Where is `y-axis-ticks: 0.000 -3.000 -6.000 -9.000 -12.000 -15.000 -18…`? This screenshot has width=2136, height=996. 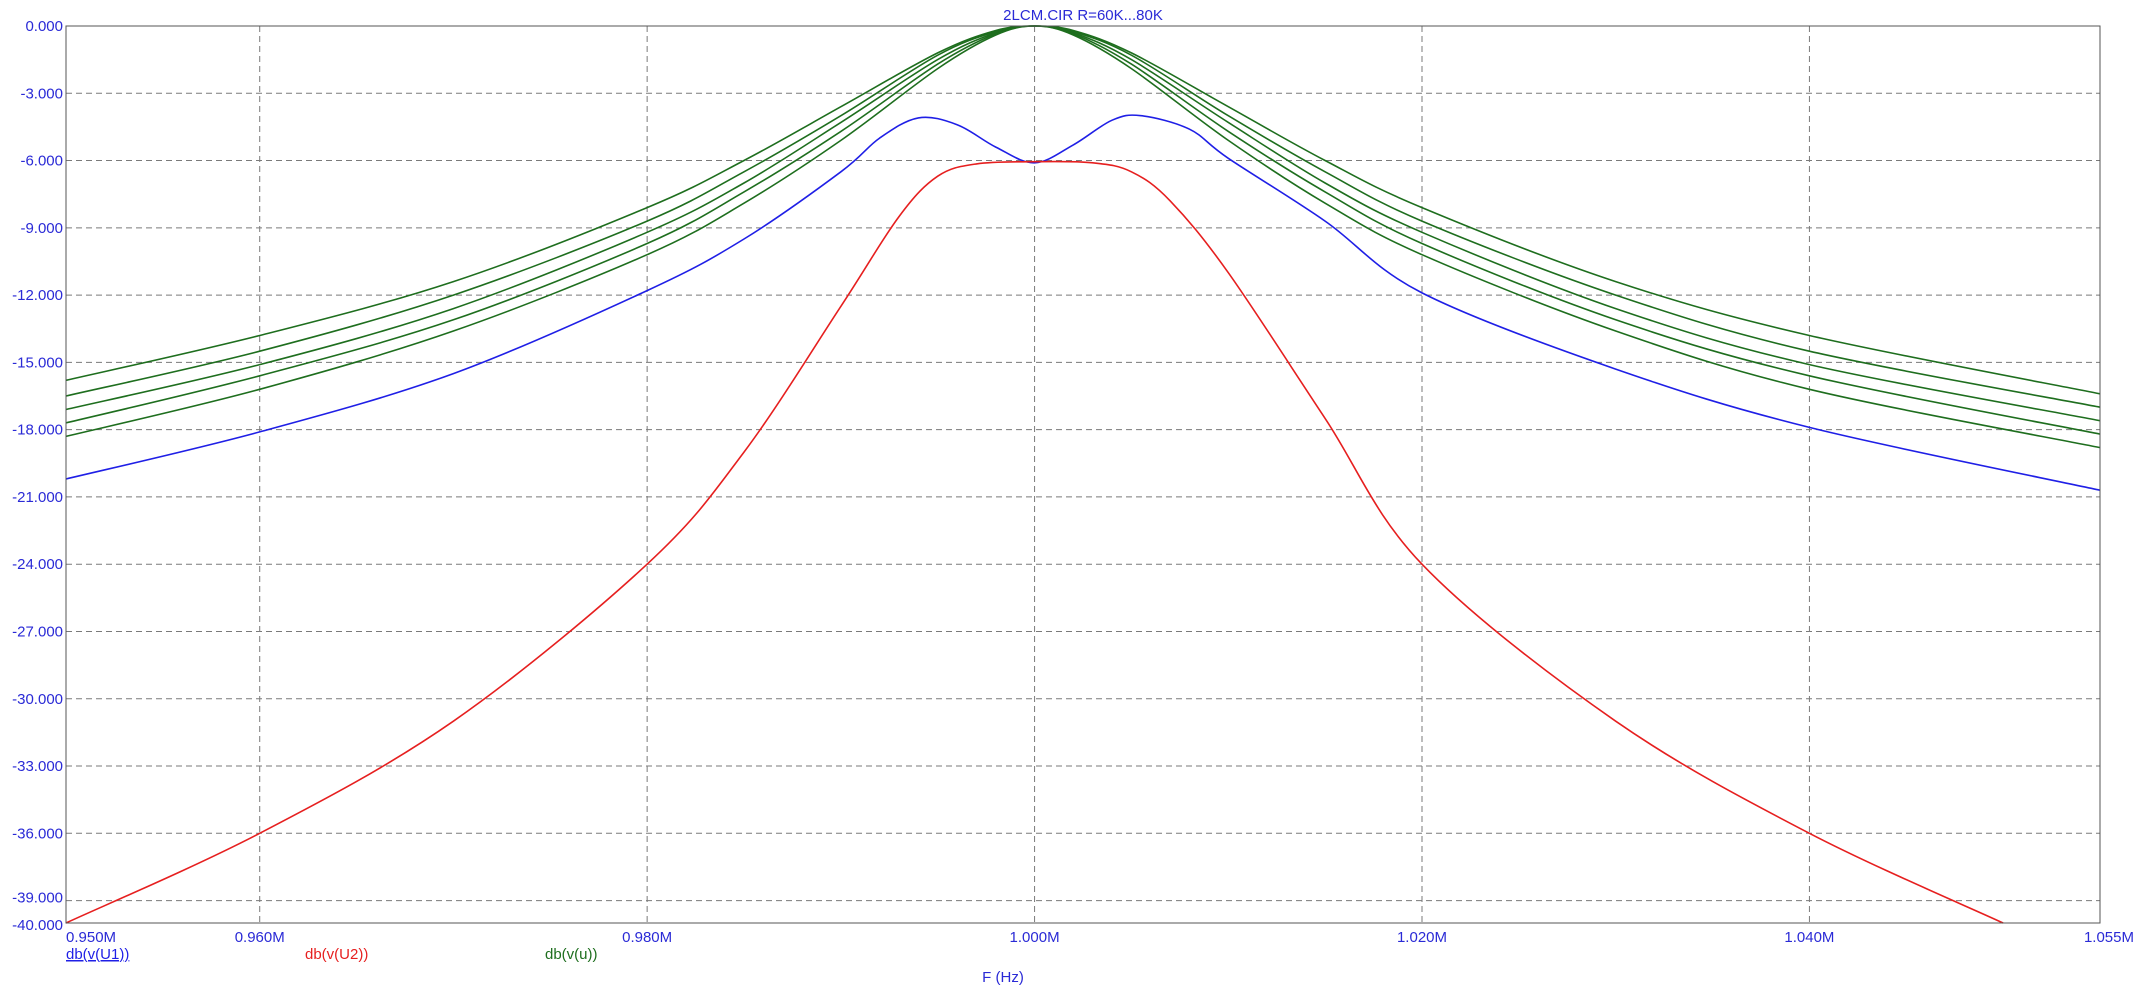 y-axis-ticks: 0.000 -3.000 -6.000 -9.000 -12.000 -15.000 -18… is located at coordinates (37, 476).